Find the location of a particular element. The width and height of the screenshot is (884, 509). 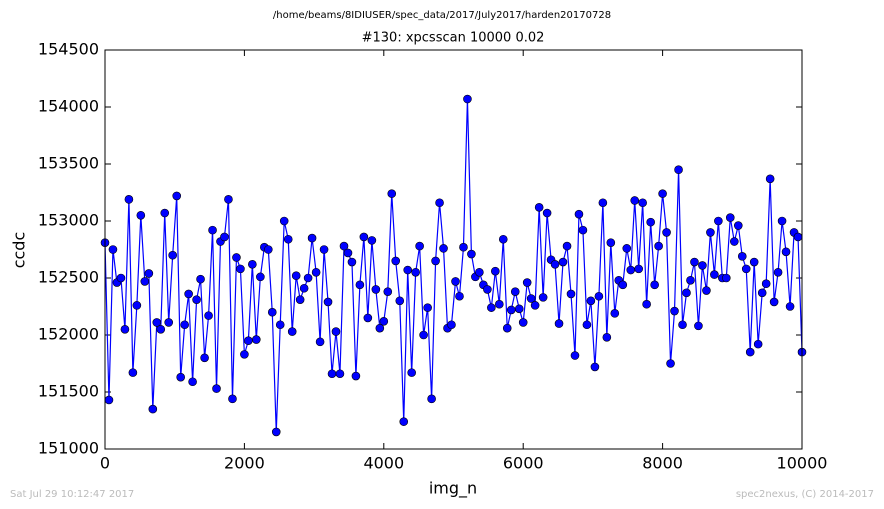

y-tick-label: 154500 is located at coordinates (68, 49).